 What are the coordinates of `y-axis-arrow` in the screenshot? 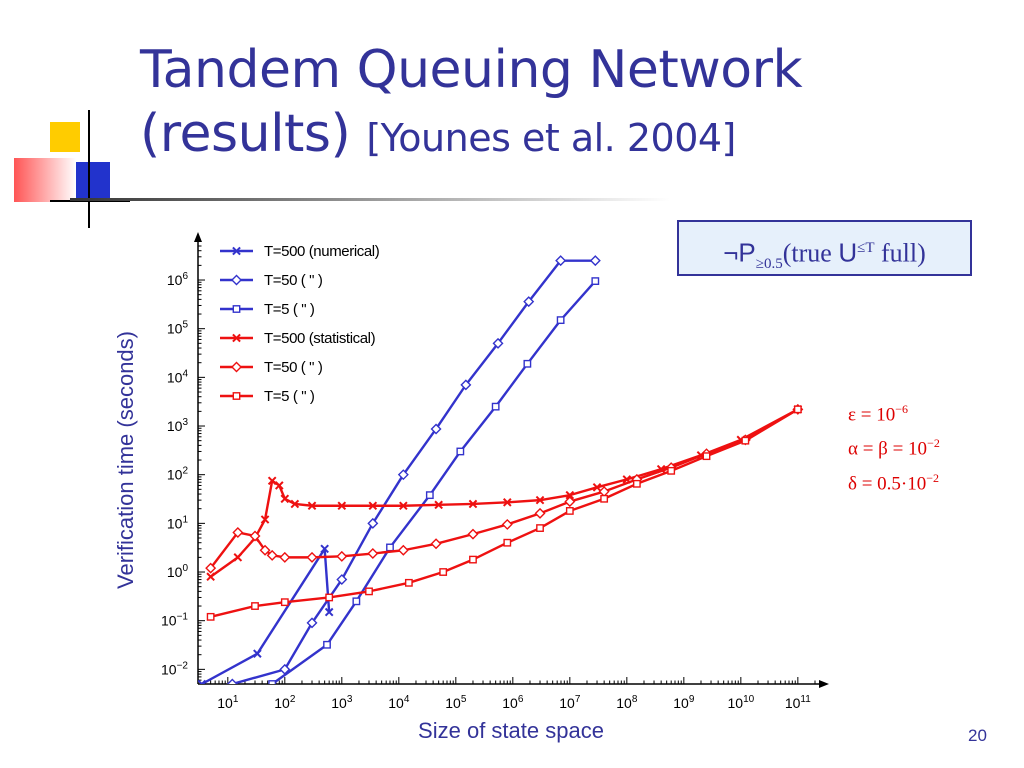 It's located at (198, 237).